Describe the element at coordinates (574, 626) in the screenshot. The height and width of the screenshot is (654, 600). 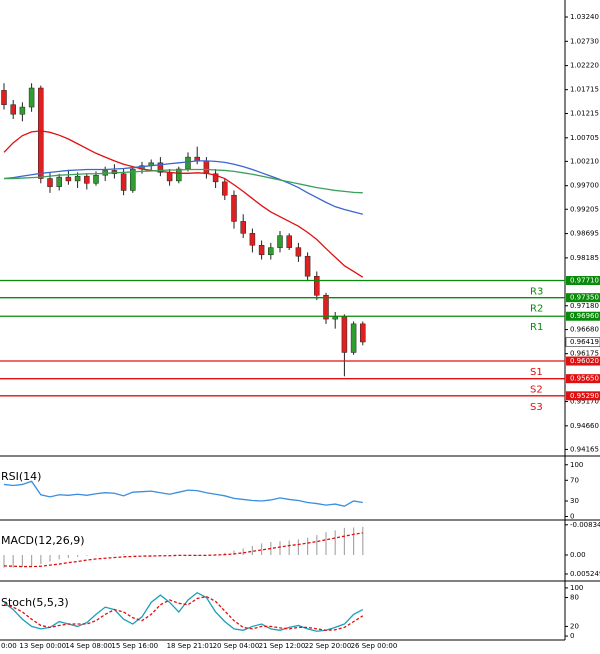
I see `y-tick-label: 20` at that location.